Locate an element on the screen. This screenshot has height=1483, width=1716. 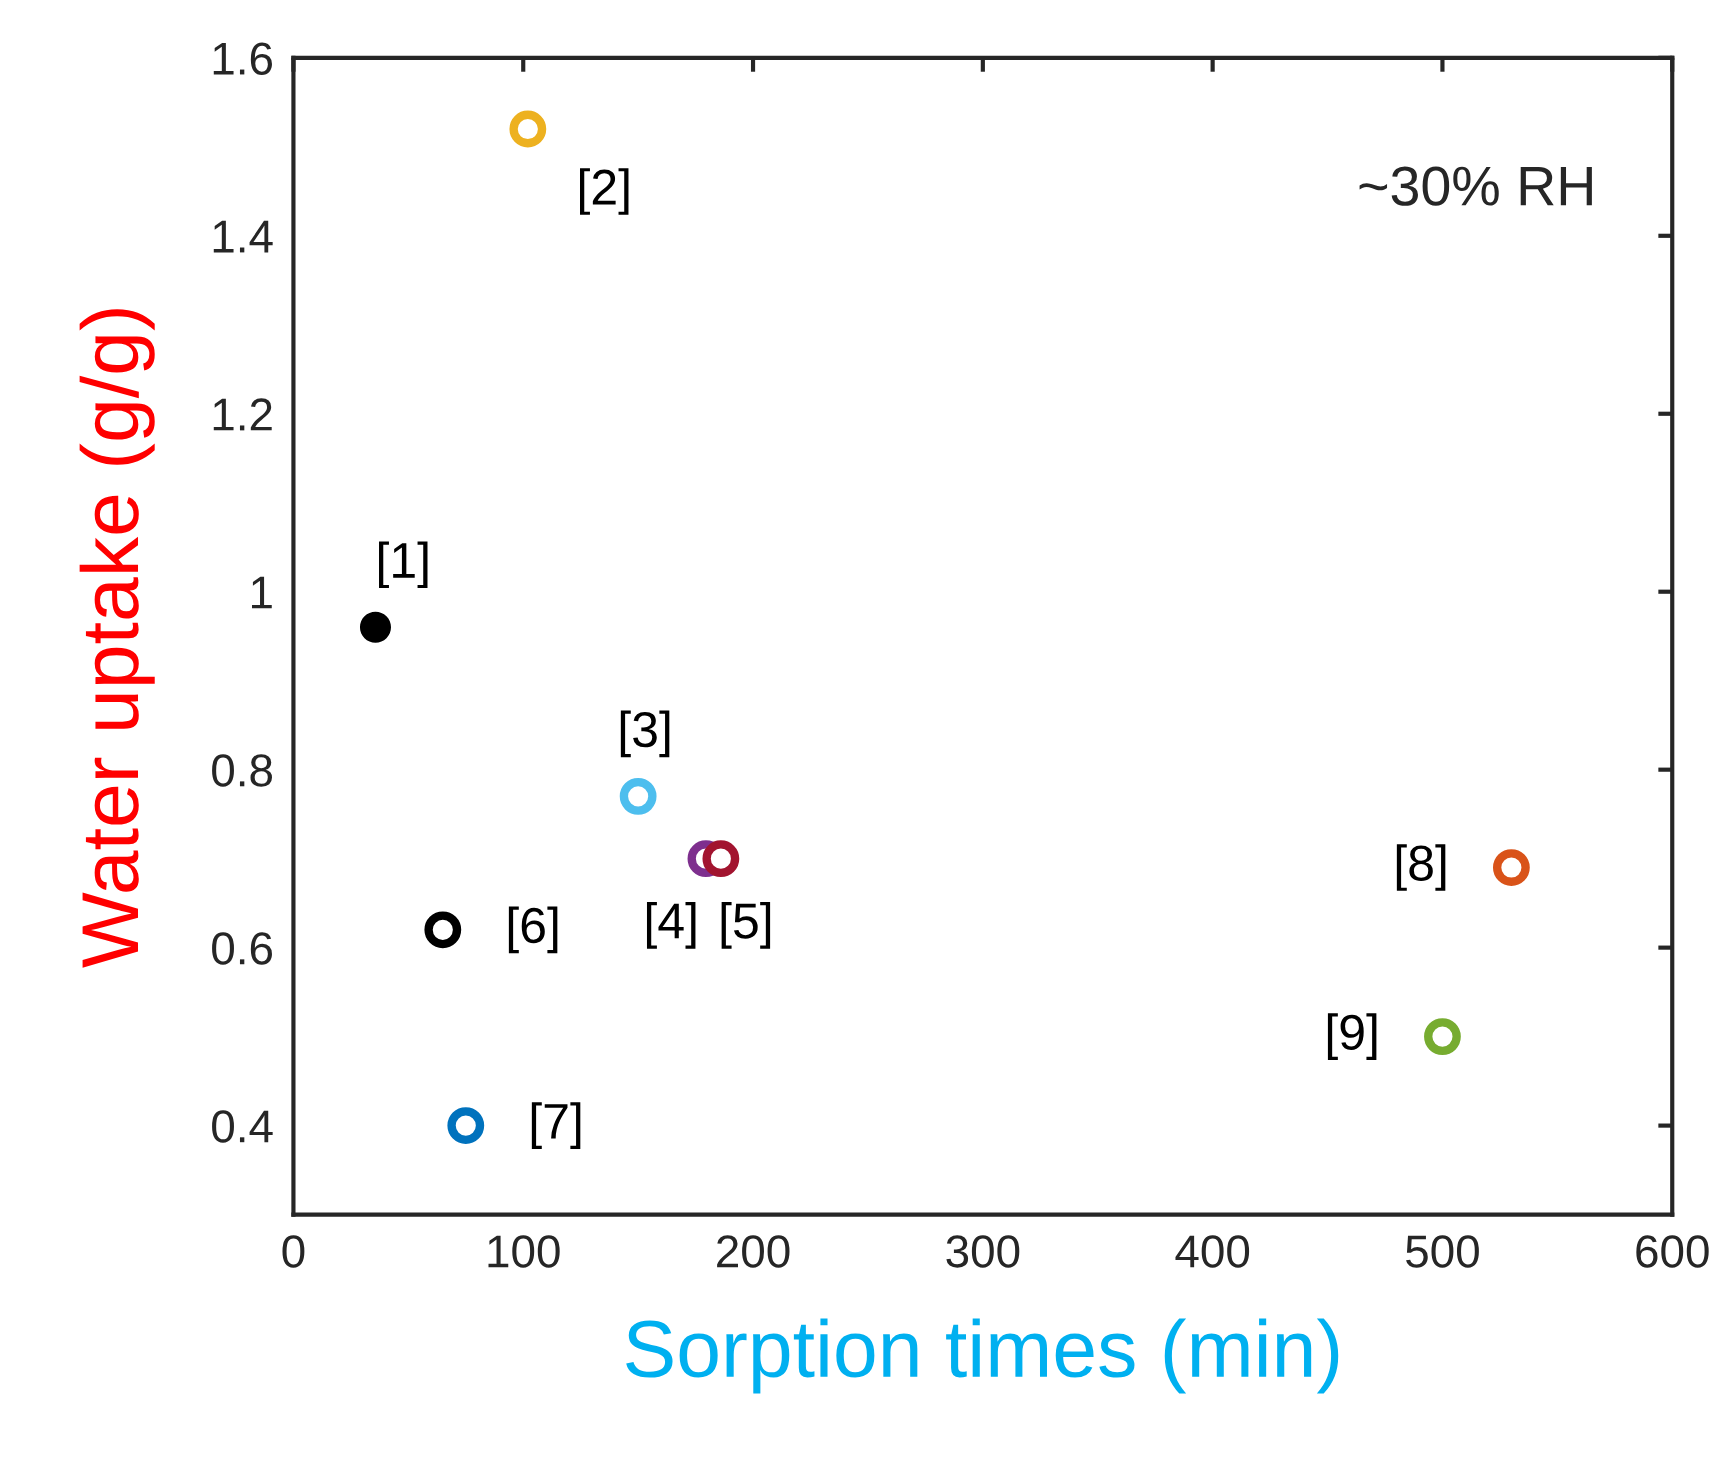
series-label: [2] is located at coordinates (604, 191).